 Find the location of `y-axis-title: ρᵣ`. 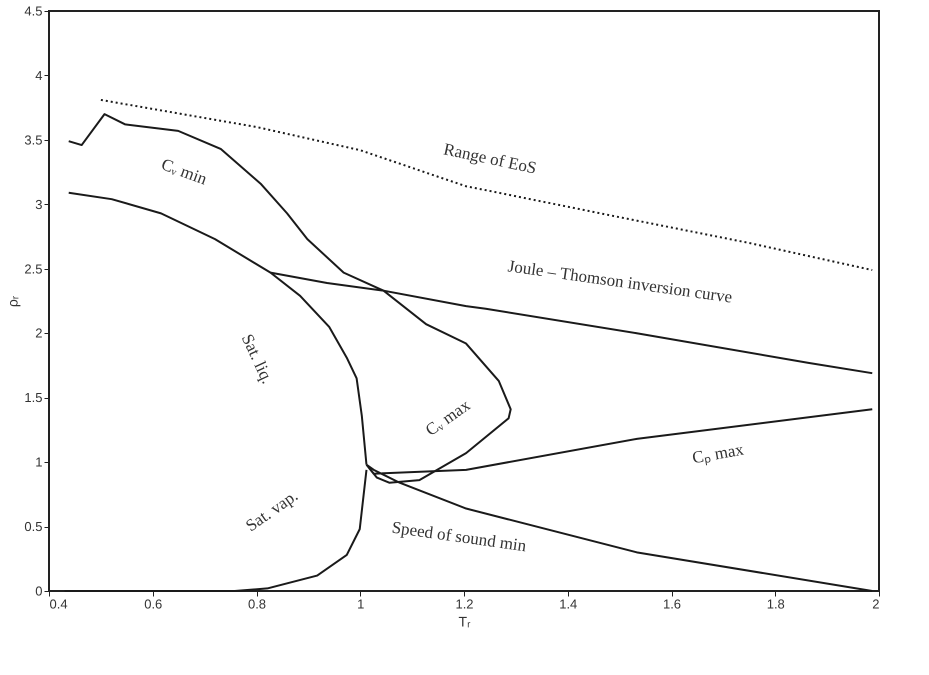

y-axis-title: ρᵣ is located at coordinates (12, 301).